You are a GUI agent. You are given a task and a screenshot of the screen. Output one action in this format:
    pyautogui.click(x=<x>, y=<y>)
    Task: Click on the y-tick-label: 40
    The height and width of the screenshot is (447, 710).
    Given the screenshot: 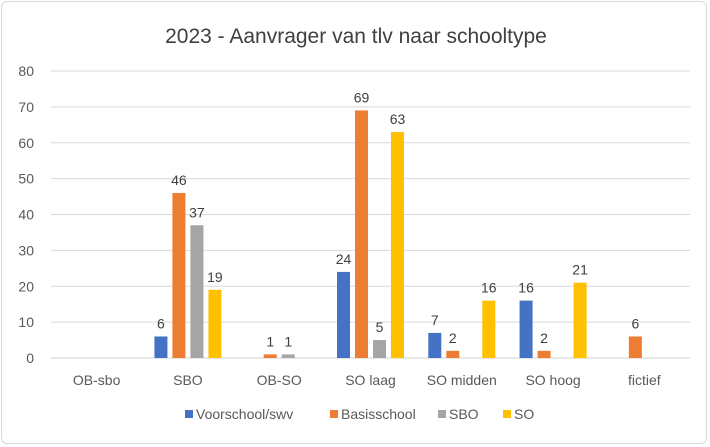 What is the action you would take?
    pyautogui.click(x=26, y=215)
    